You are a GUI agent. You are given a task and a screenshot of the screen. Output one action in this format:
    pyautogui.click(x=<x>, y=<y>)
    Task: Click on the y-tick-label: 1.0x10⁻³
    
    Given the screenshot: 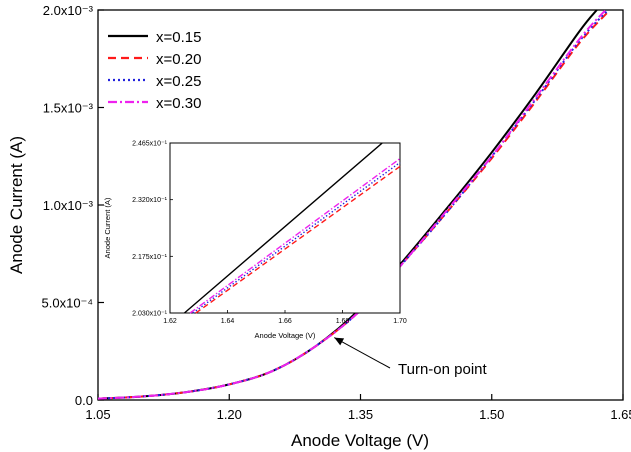 What is the action you would take?
    pyautogui.click(x=68, y=205)
    